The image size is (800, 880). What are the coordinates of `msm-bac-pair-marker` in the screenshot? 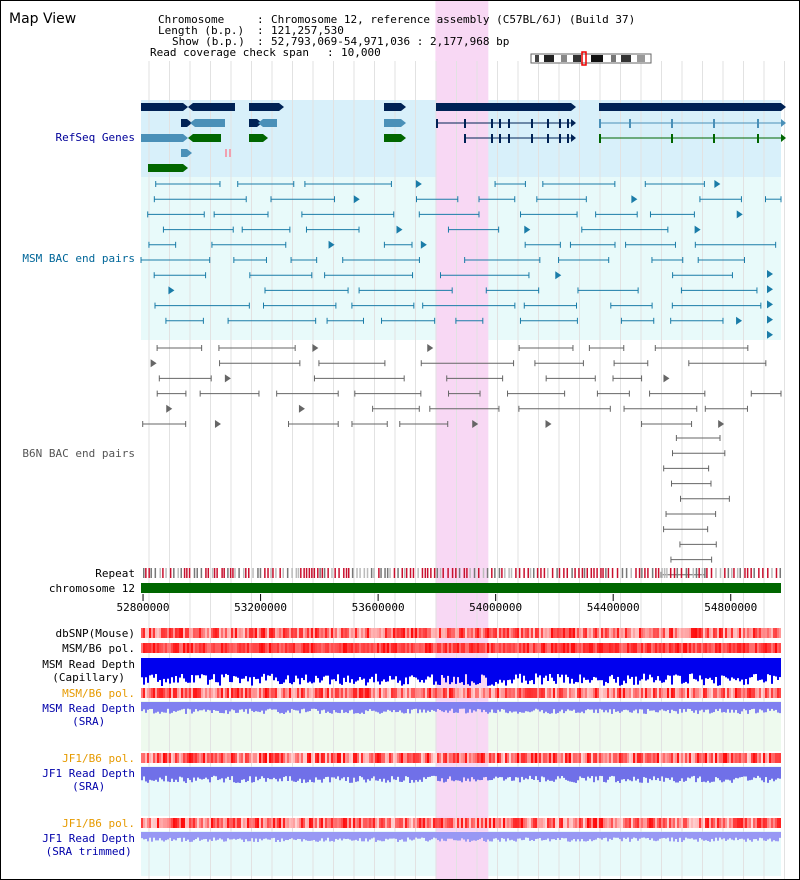 It's located at (739, 320).